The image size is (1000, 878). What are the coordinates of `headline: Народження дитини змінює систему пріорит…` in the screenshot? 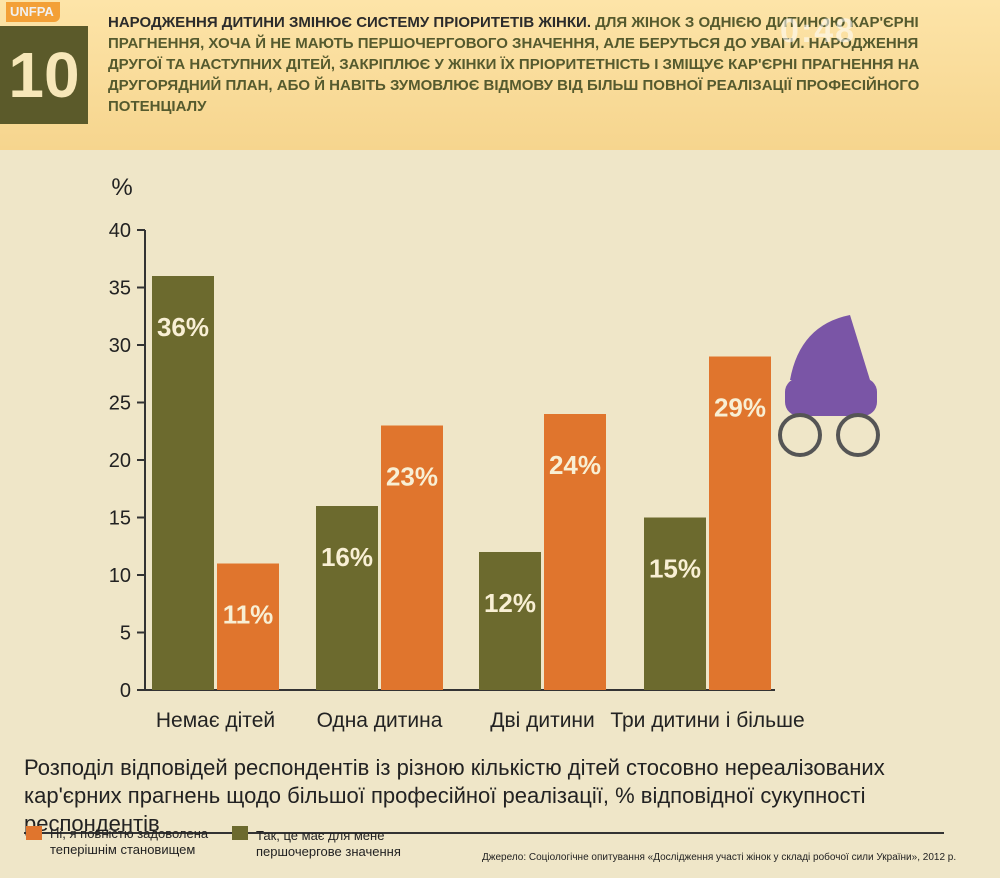 It's located at (533, 64).